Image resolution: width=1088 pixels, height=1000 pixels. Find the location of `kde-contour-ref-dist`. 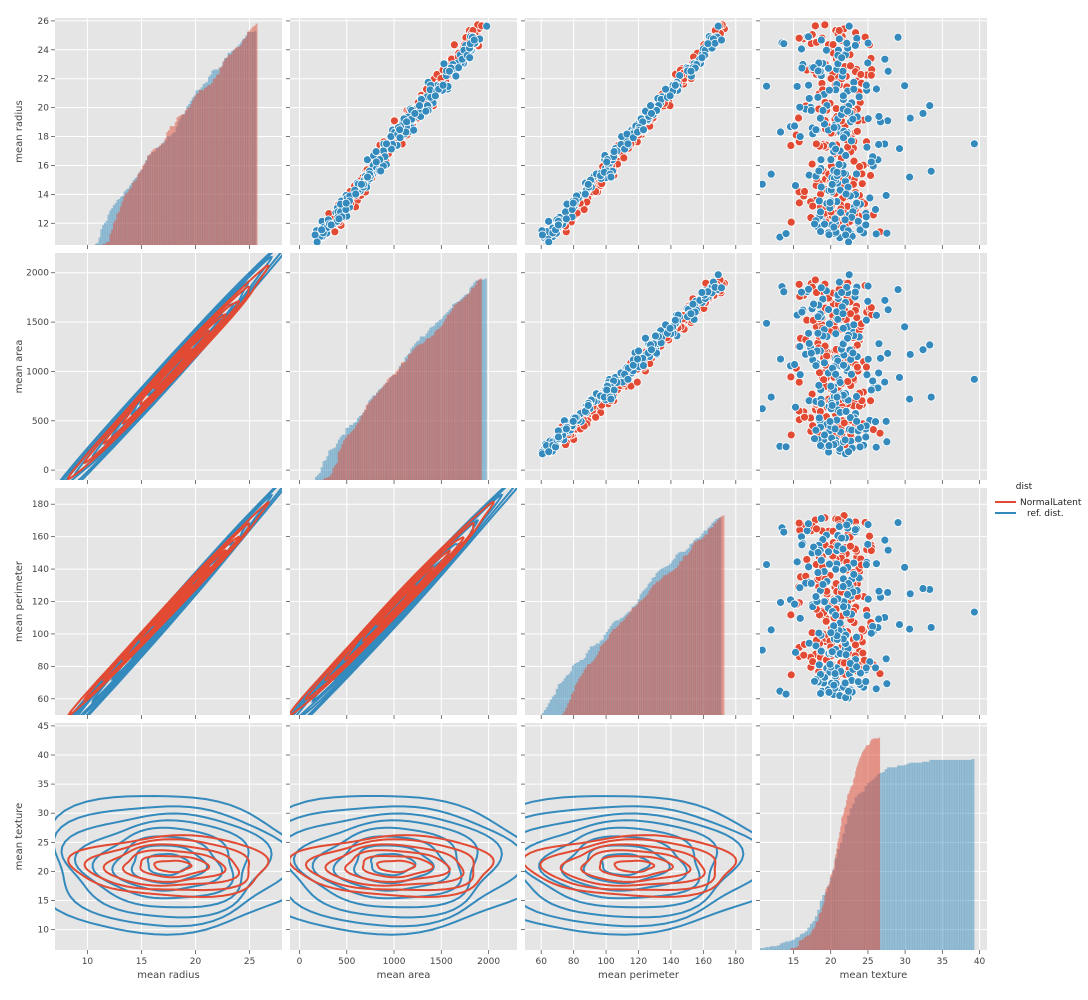

kde-contour-ref-dist is located at coordinates (396, 865).